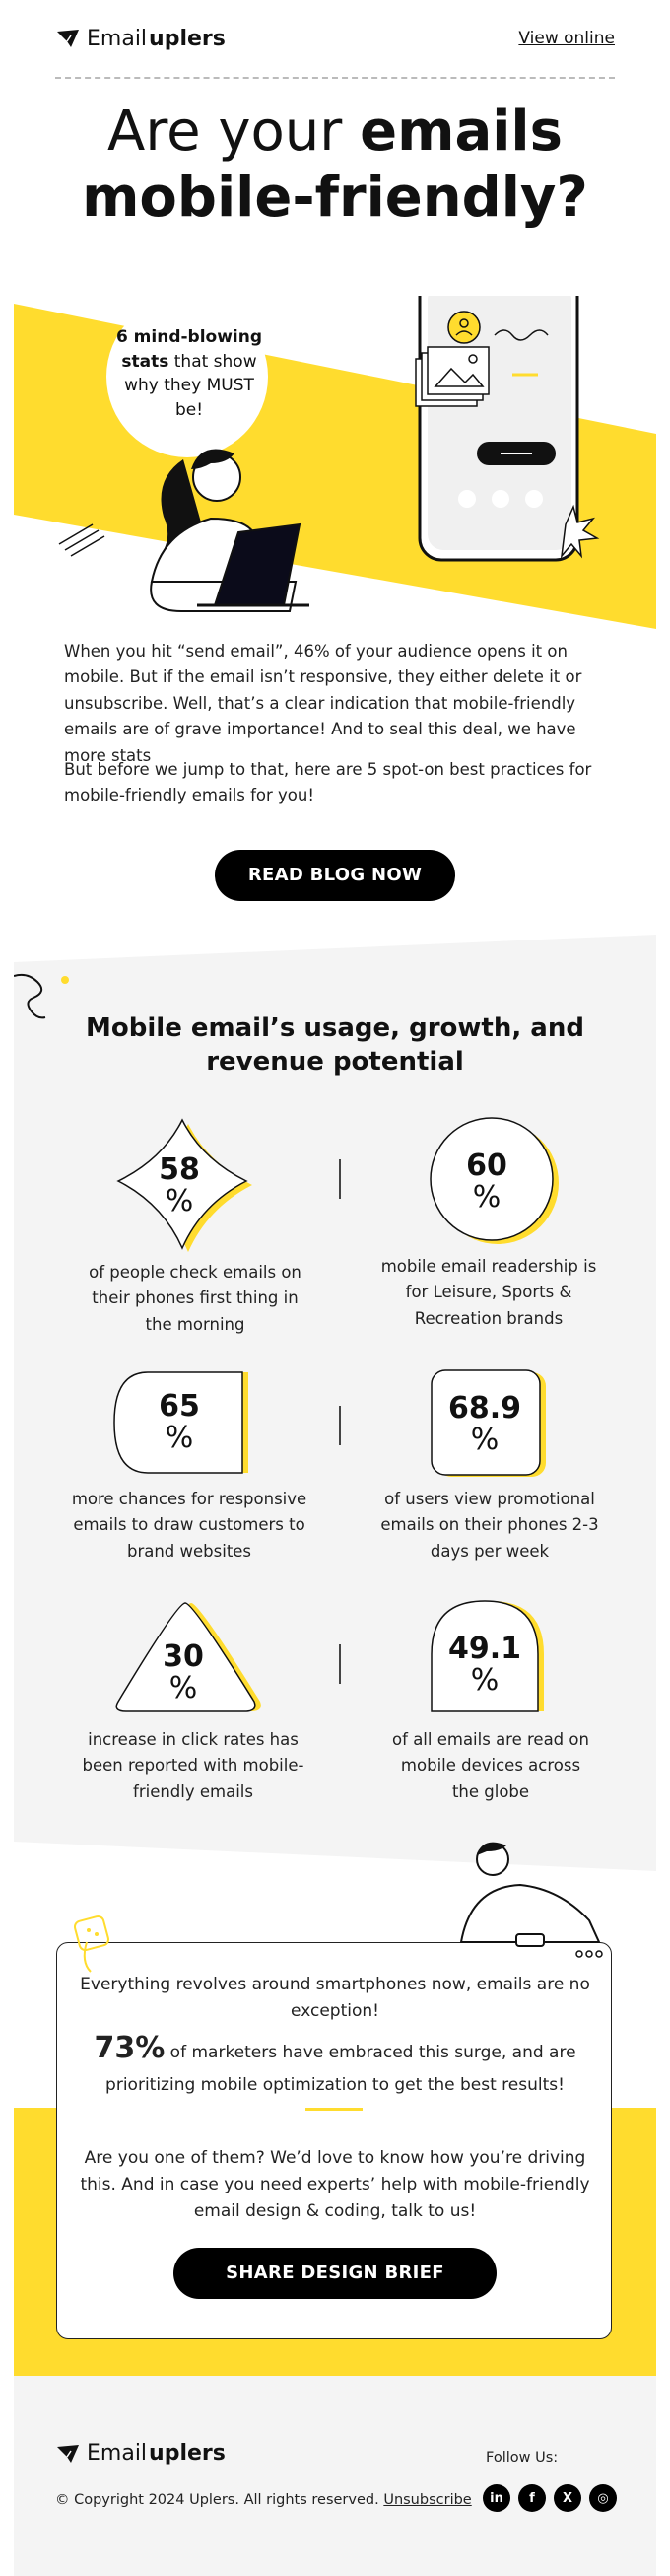  What do you see at coordinates (189, 350) in the screenshot?
I see `bubble-bold: 6 mind-blowing stats` at bounding box center [189, 350].